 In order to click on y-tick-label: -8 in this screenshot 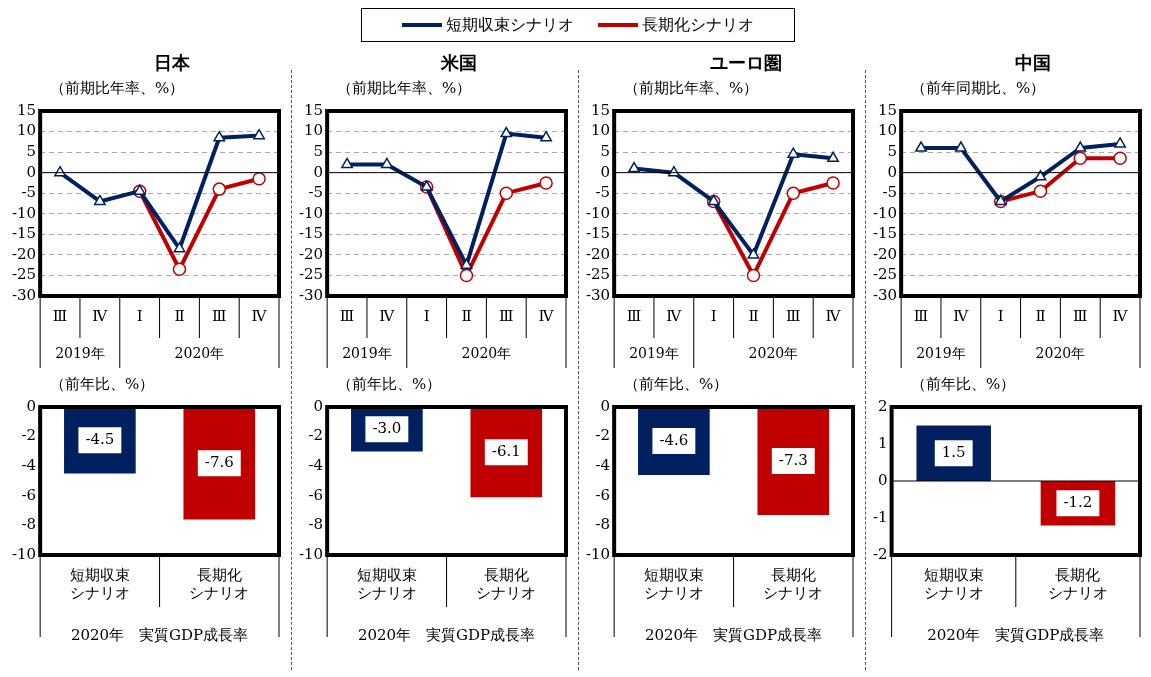, I will do `click(316, 524)`.